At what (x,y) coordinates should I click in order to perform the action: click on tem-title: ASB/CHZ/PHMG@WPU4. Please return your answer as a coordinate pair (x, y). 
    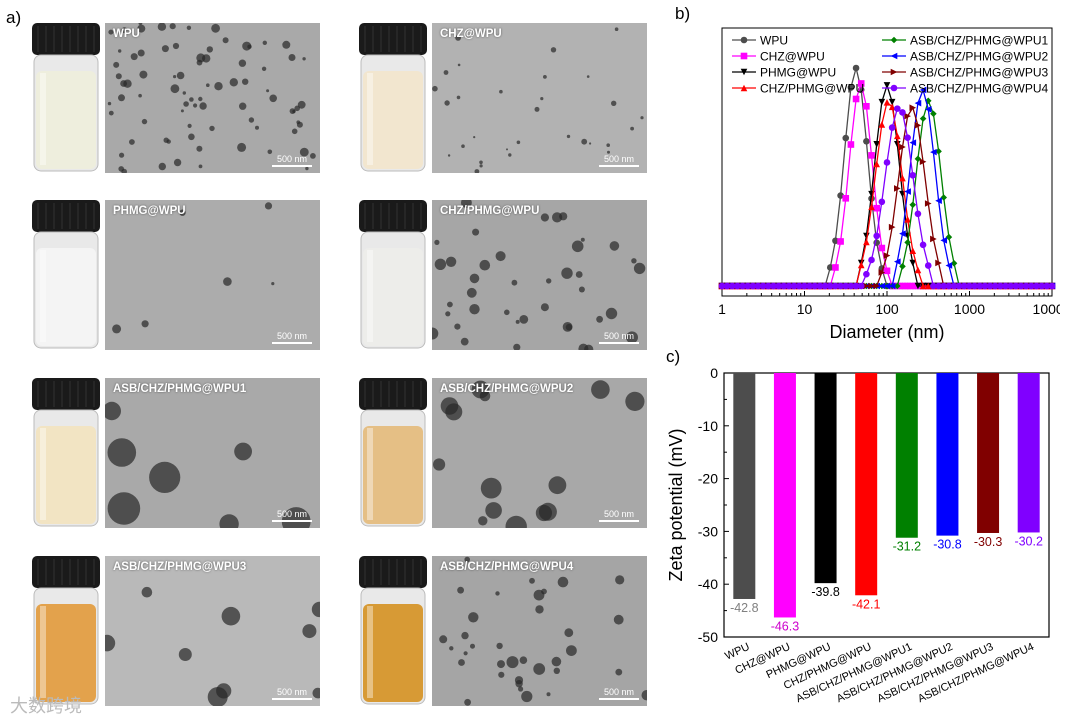
    Looking at the image, I should click on (507, 567).